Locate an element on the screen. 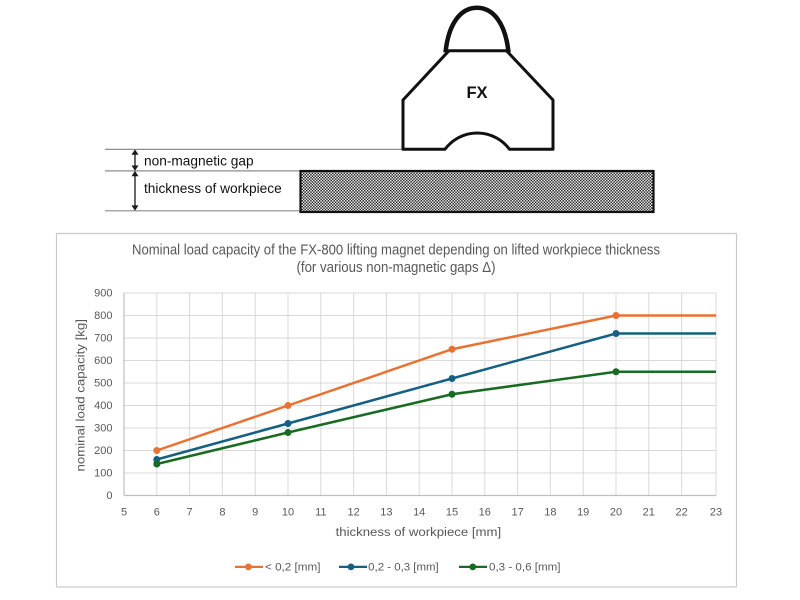 The height and width of the screenshot is (600, 800). svg-text: 15 is located at coordinates (452, 512).